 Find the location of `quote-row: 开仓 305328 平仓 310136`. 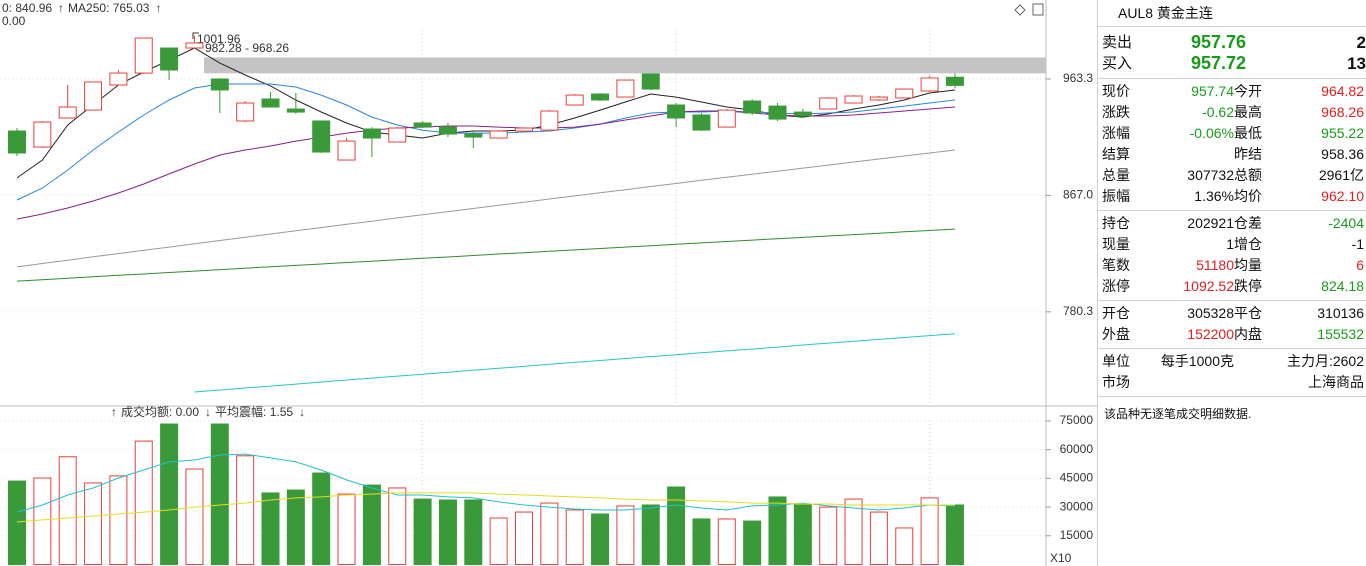

quote-row: 开仓 305328 平仓 310136 is located at coordinates (1232, 313).